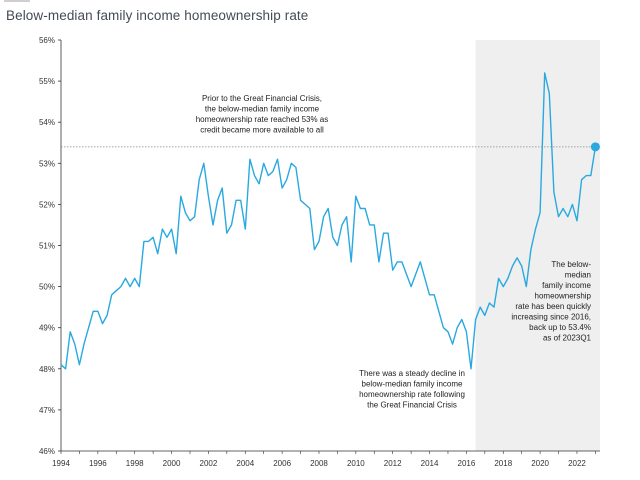 Image resolution: width=640 pixels, height=480 pixels. What do you see at coordinates (47, 451) in the screenshot?
I see `y-tick-label: 46%` at bounding box center [47, 451].